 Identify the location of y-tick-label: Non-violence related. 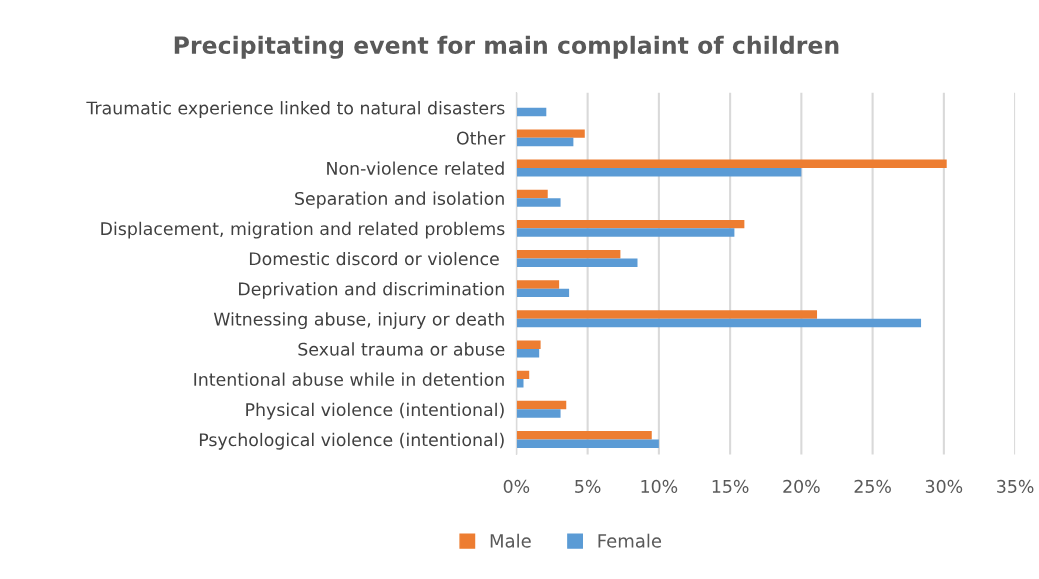
(415, 168).